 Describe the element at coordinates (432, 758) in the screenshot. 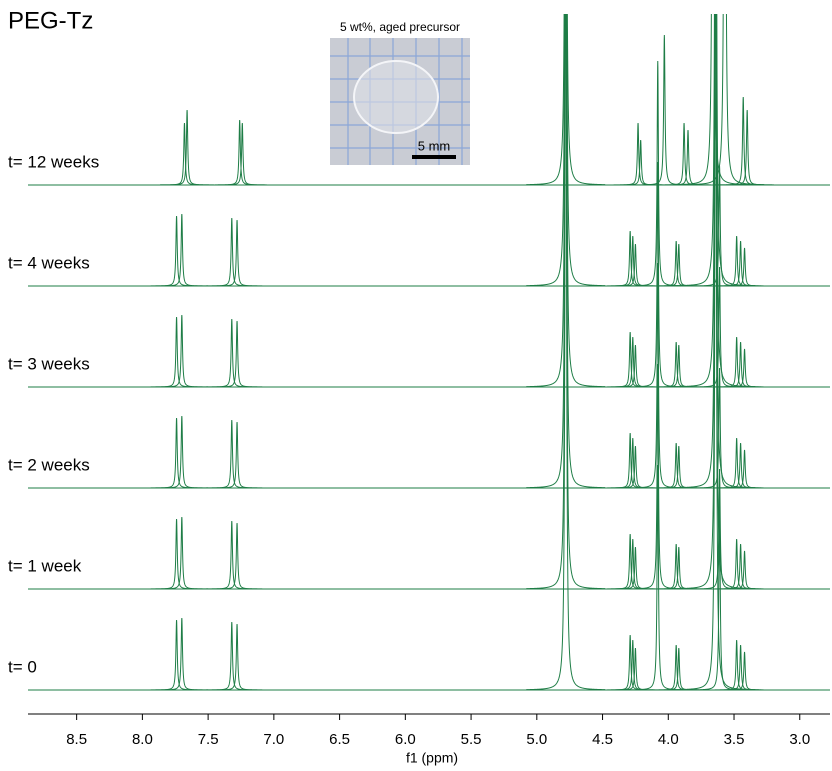

I see `x-axis-label: f1 (ppm)` at that location.